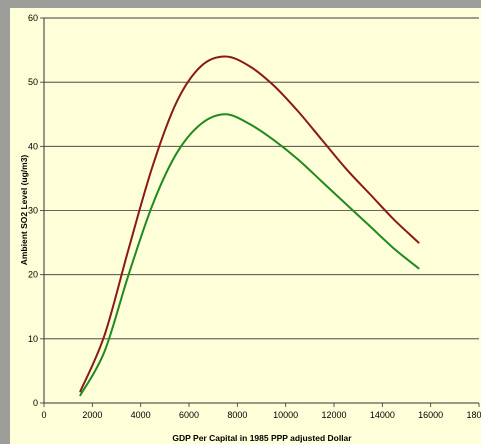 The image size is (481, 444). I want to click on x-tick-label: 4000, so click(141, 415).